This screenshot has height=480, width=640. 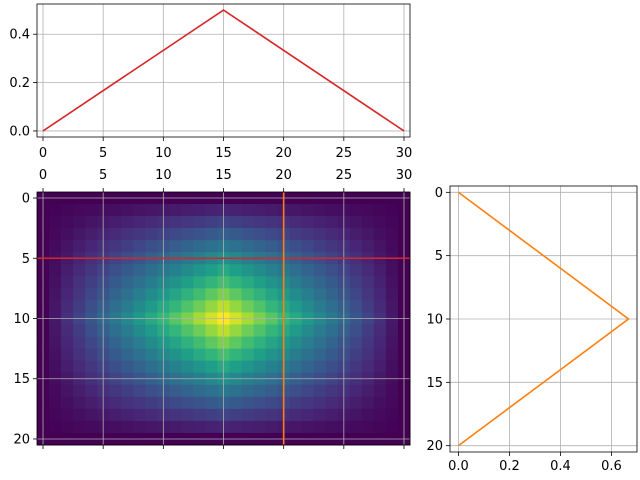 I want to click on heatmap-top-tick-label: 5, so click(x=103, y=175).